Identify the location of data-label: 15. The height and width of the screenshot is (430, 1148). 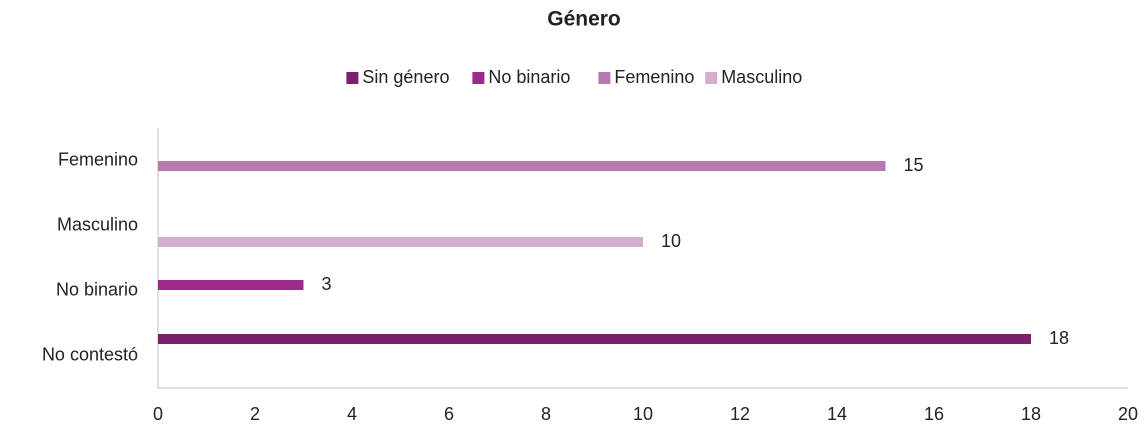
(914, 165).